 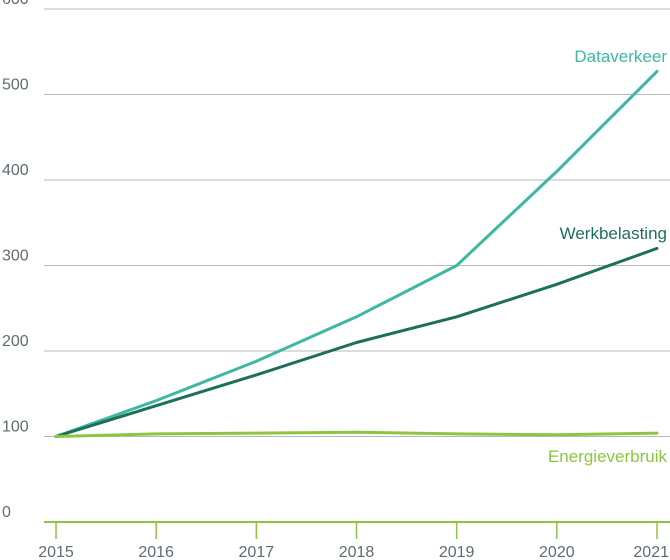 What do you see at coordinates (608, 456) in the screenshot?
I see `series-label-energieverbruik: Energieverbruik` at bounding box center [608, 456].